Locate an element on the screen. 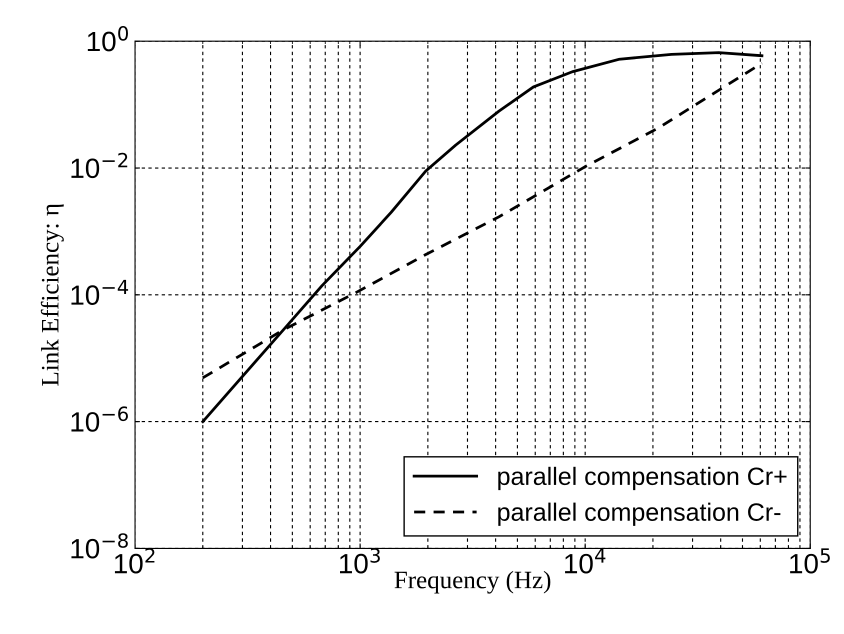 The width and height of the screenshot is (844, 634). y-tick-label: 10$^{−4}$ is located at coordinates (99, 292).